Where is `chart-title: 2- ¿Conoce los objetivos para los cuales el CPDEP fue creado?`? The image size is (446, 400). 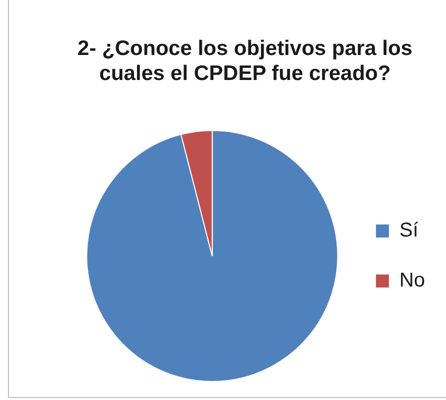 chart-title: 2- ¿Conoce los objetivos para los cuales el CPDEP fue creado? is located at coordinates (245, 61).